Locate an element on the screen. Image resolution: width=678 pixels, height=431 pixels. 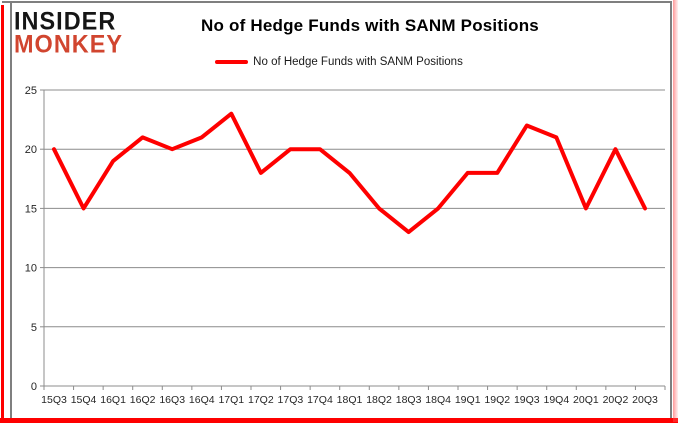
red-glow-right is located at coordinates (675, 211).